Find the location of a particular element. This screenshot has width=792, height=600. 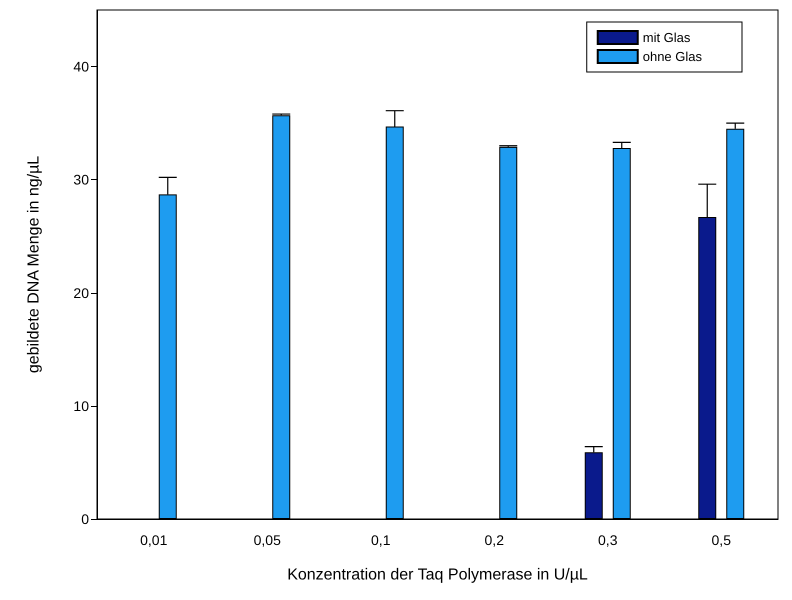

x-tick-label: 0,2 is located at coordinates (494, 540).